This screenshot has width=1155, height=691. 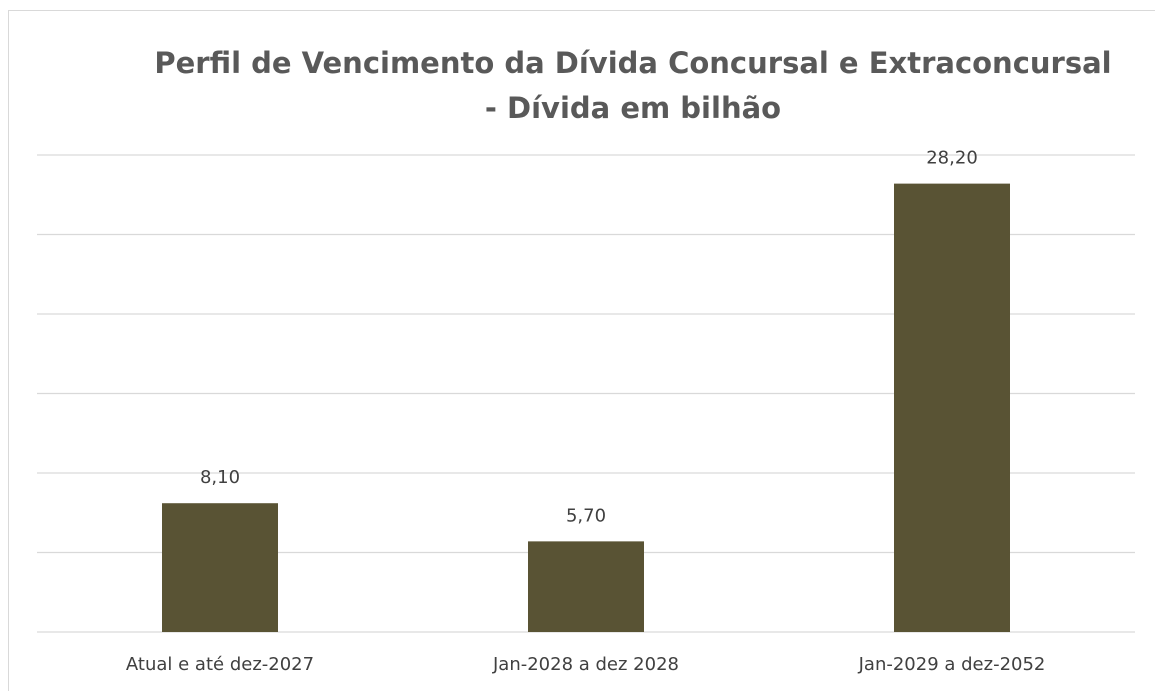 I want to click on data-label: 28,20, so click(x=952, y=158).